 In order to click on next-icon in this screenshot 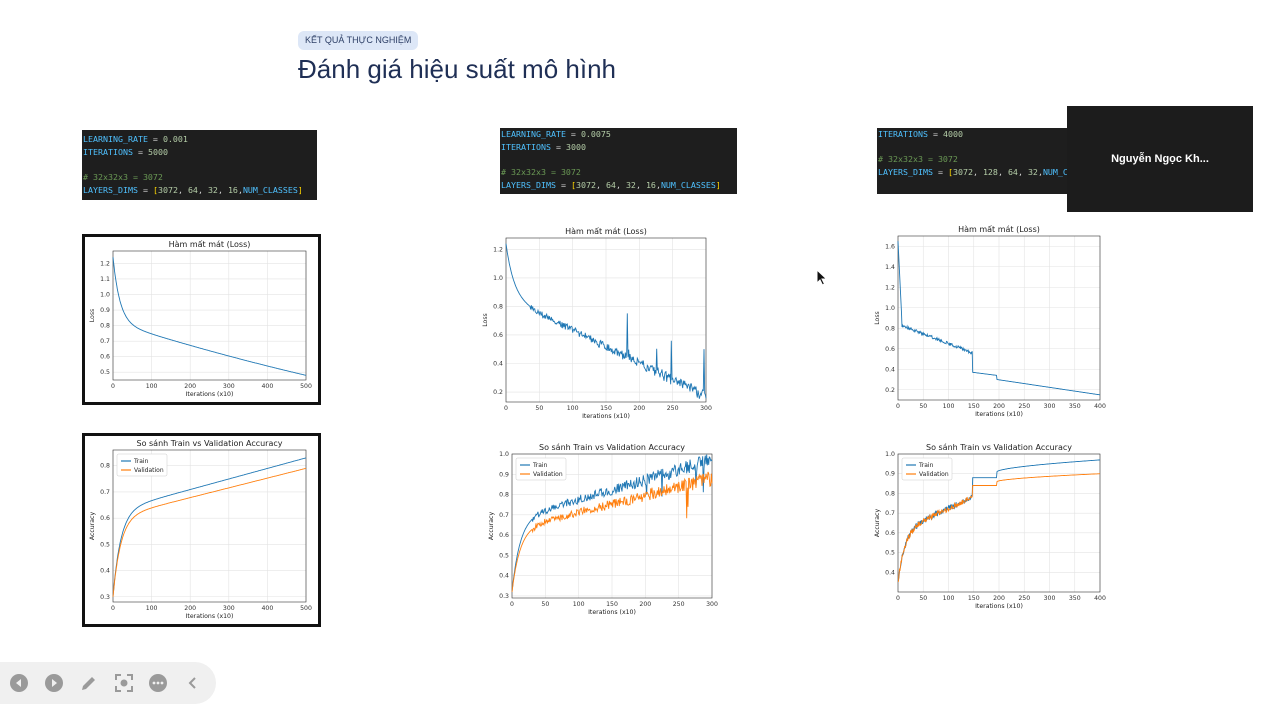, I will do `click(54, 683)`.